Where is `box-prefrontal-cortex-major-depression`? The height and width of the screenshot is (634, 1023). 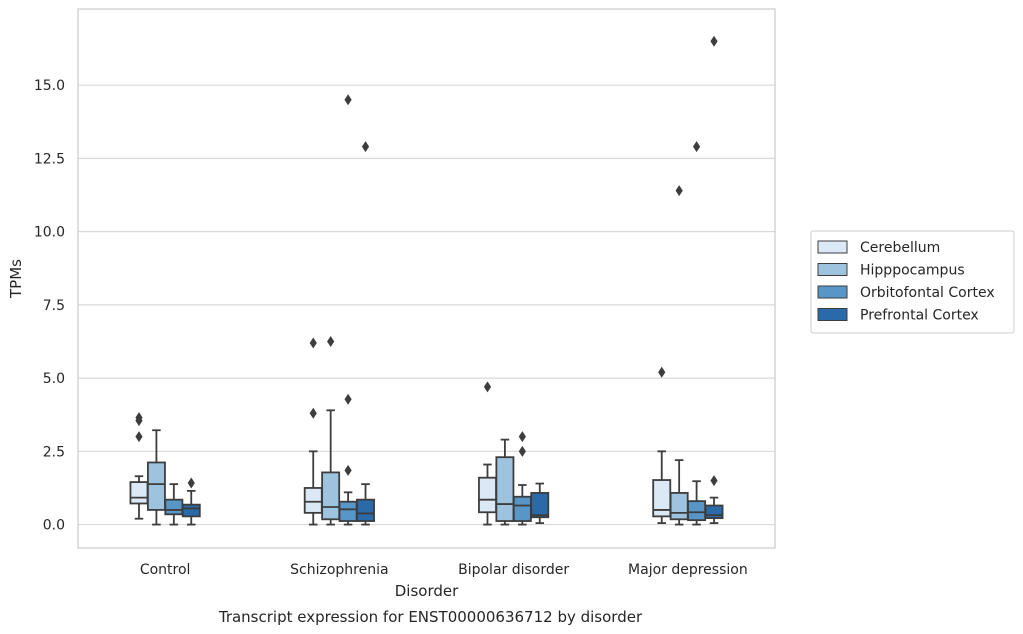
box-prefrontal-cortex-major-depression is located at coordinates (714, 280).